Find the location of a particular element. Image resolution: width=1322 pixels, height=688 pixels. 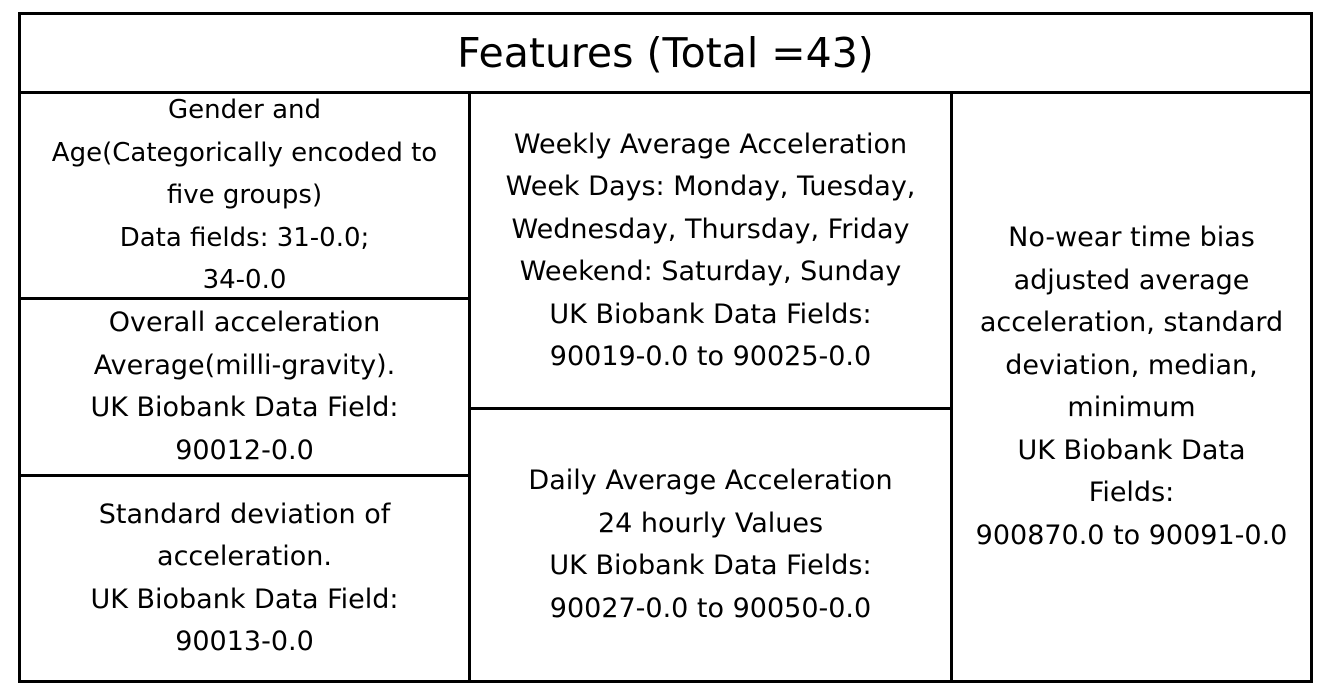

box-text-line: Age(Categorically encoded to is located at coordinates (244, 152).